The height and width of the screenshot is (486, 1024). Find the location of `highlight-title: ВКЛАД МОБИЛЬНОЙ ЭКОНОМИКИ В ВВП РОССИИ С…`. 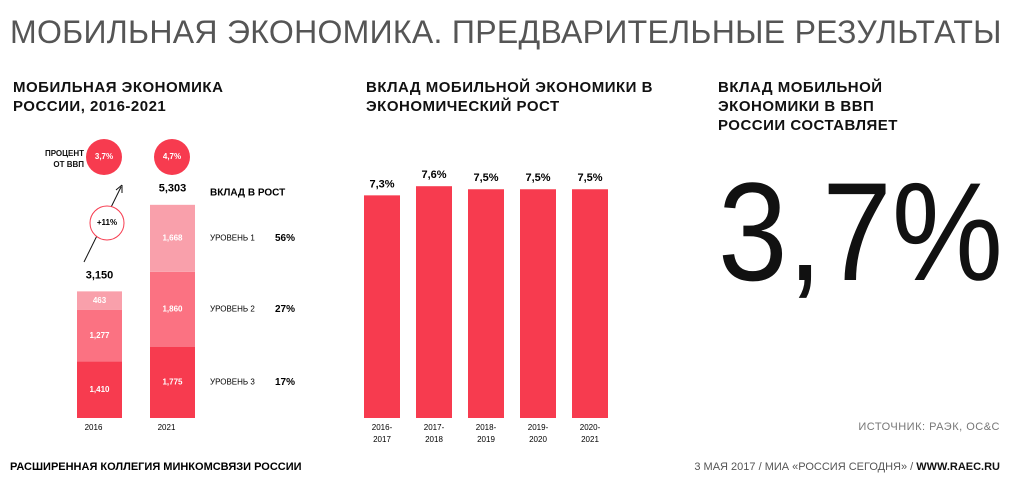

highlight-title: ВКЛАД МОБИЛЬНОЙ ЭКОНОМИКИ В ВВП РОССИИ С… is located at coordinates (808, 106).